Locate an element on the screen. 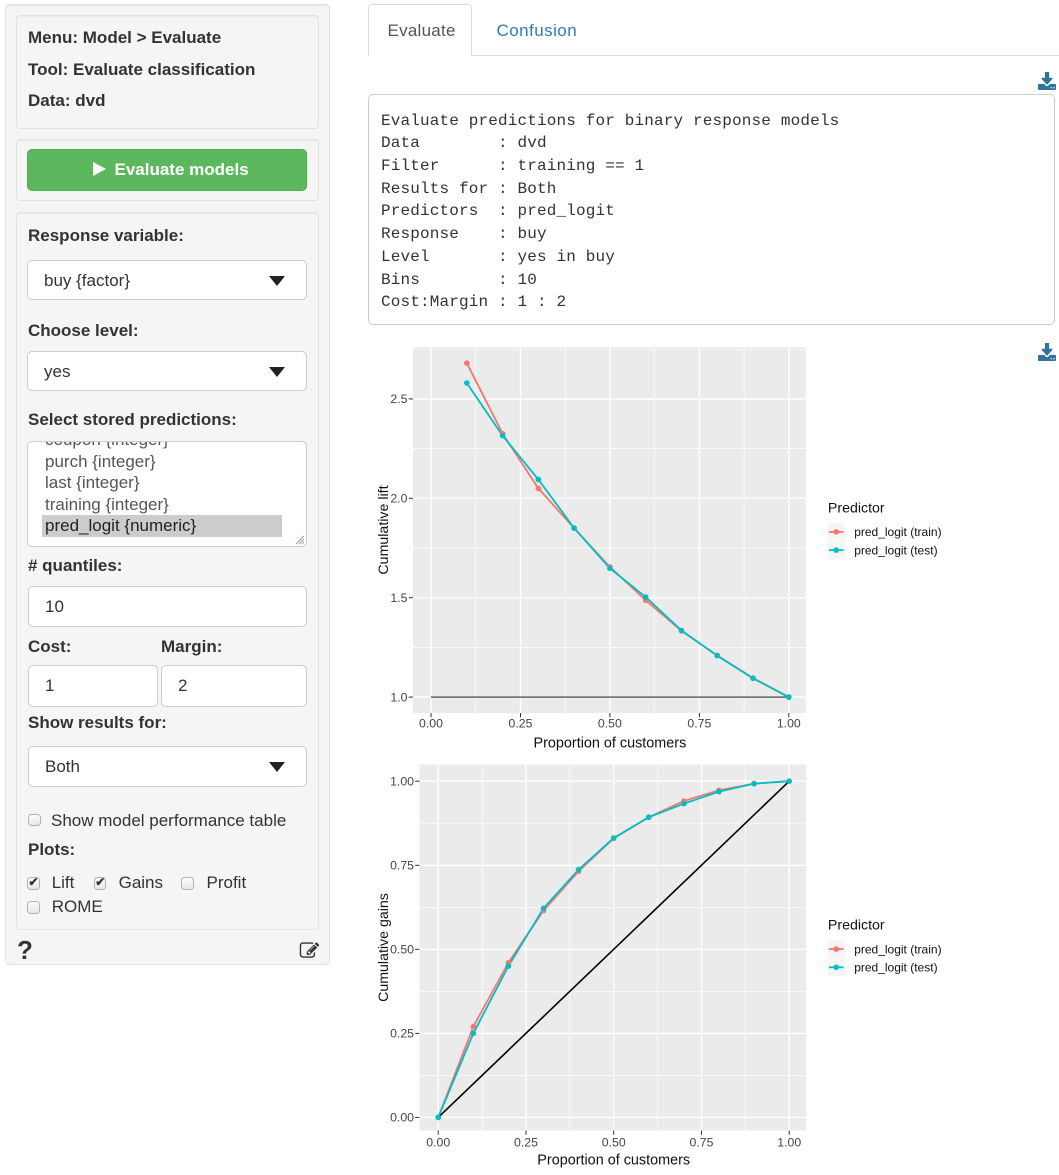 The image size is (1059, 1175). svg-text: Cumulative gains is located at coordinates (384, 947).